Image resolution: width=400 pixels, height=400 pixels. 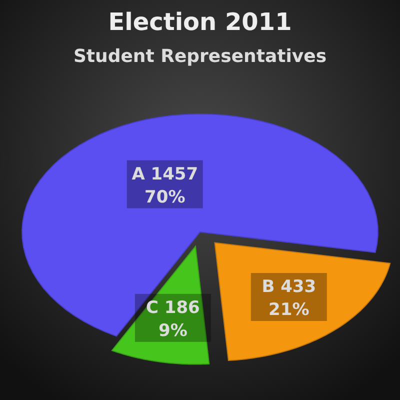 What do you see at coordinates (289, 287) in the screenshot?
I see `slice-label: B 433` at bounding box center [289, 287].